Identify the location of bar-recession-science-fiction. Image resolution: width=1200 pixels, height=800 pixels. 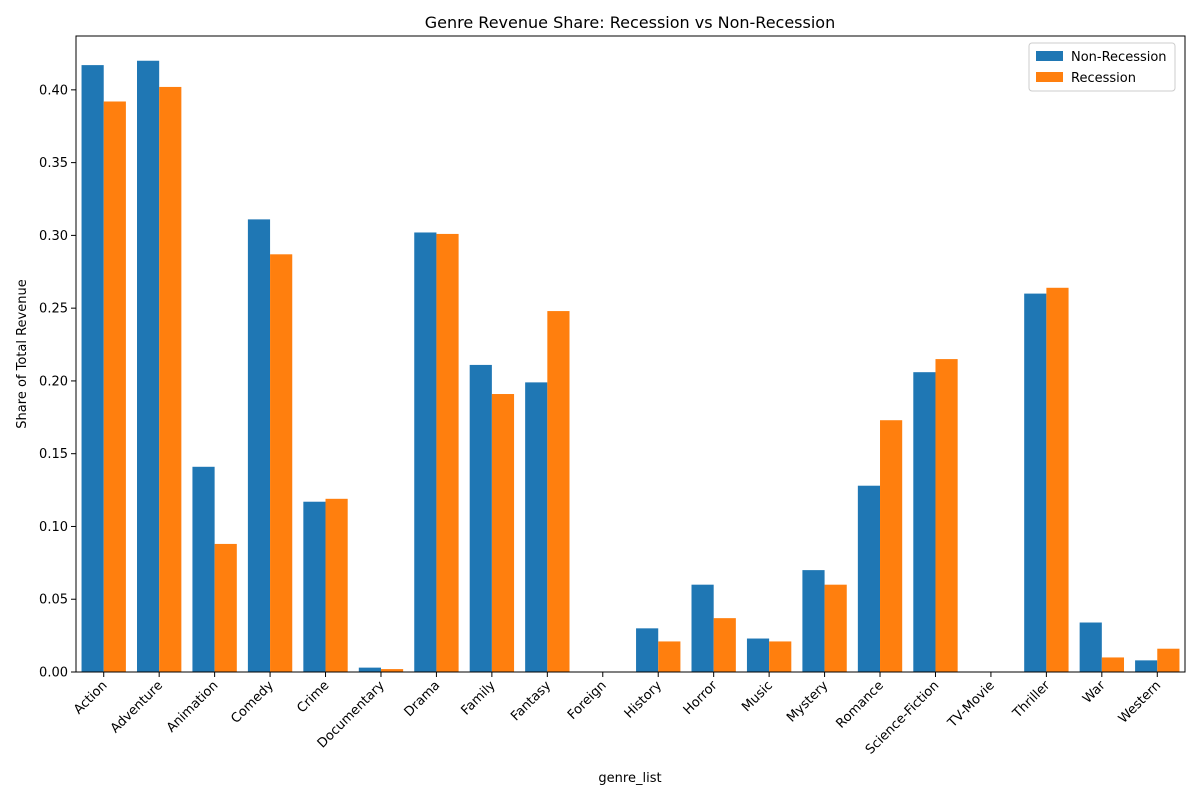
(946, 515).